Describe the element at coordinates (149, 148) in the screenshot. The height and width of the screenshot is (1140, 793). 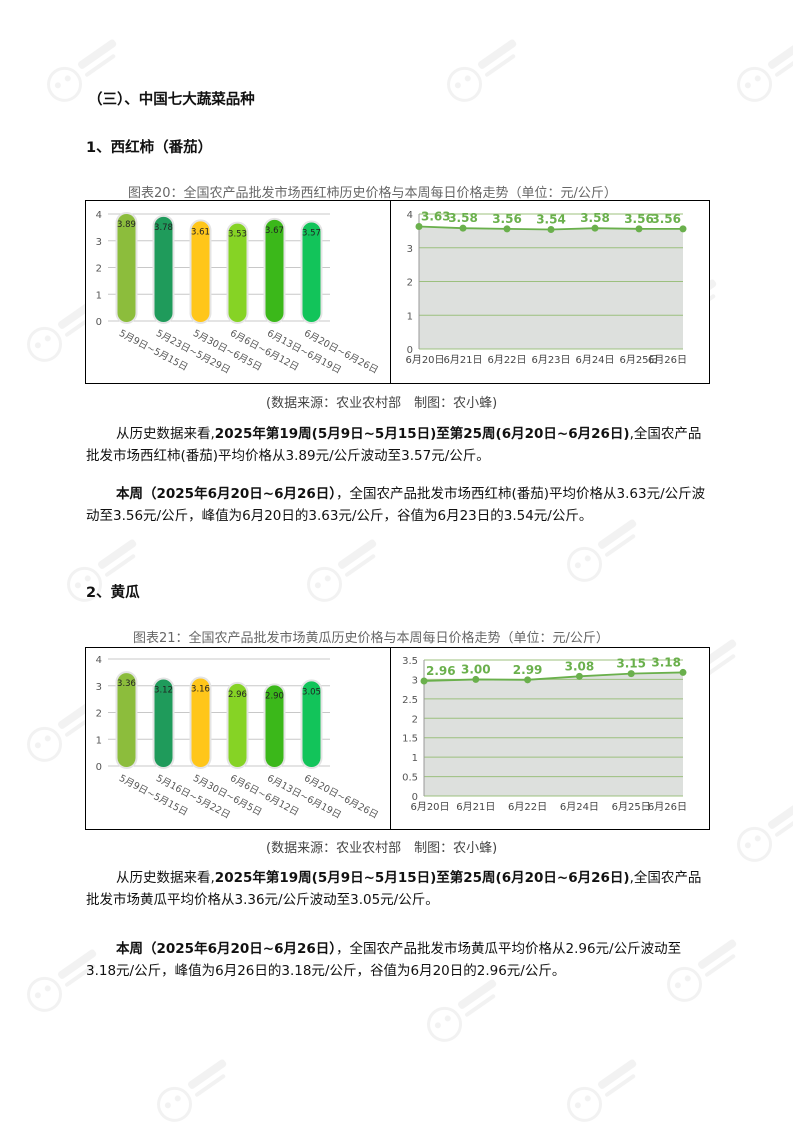
I see `item-heading-tomato: 1、西红柿（番茄）` at that location.